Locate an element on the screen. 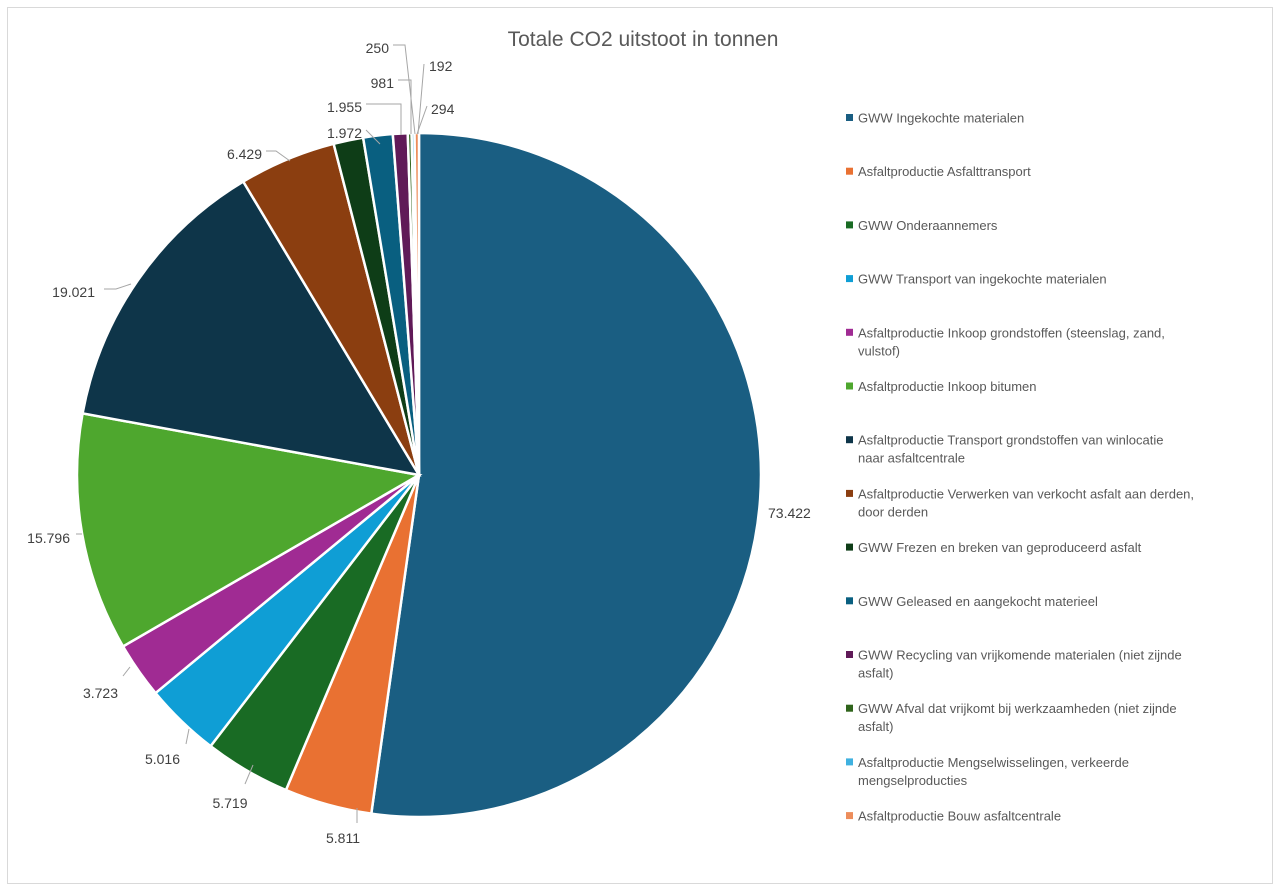 Image resolution: width=1279 pixels, height=890 pixels. legend-label: Asfaltproductie Bouw asfaltcentrale is located at coordinates (959, 816).